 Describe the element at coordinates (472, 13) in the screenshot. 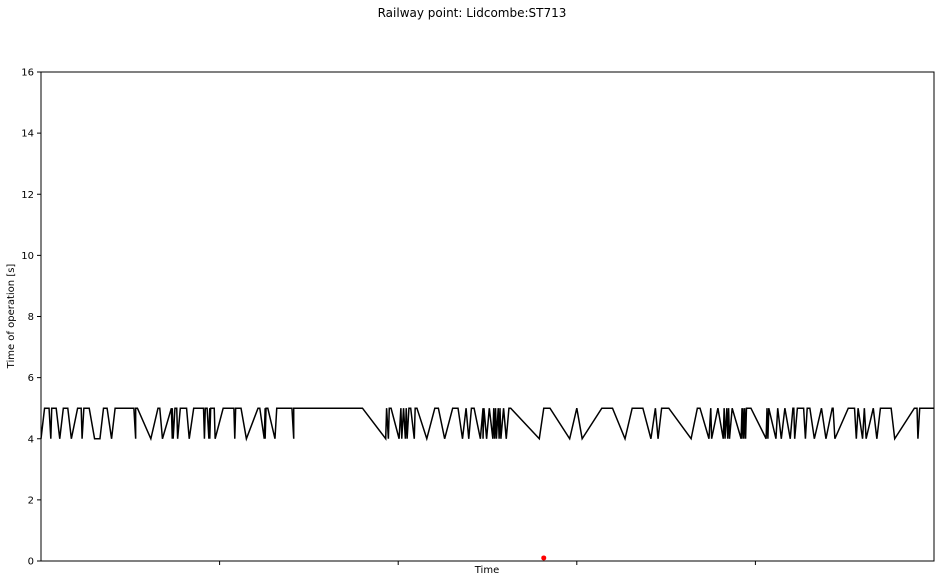

I see `chart-title: Railway point: Lidcombe:ST713` at that location.